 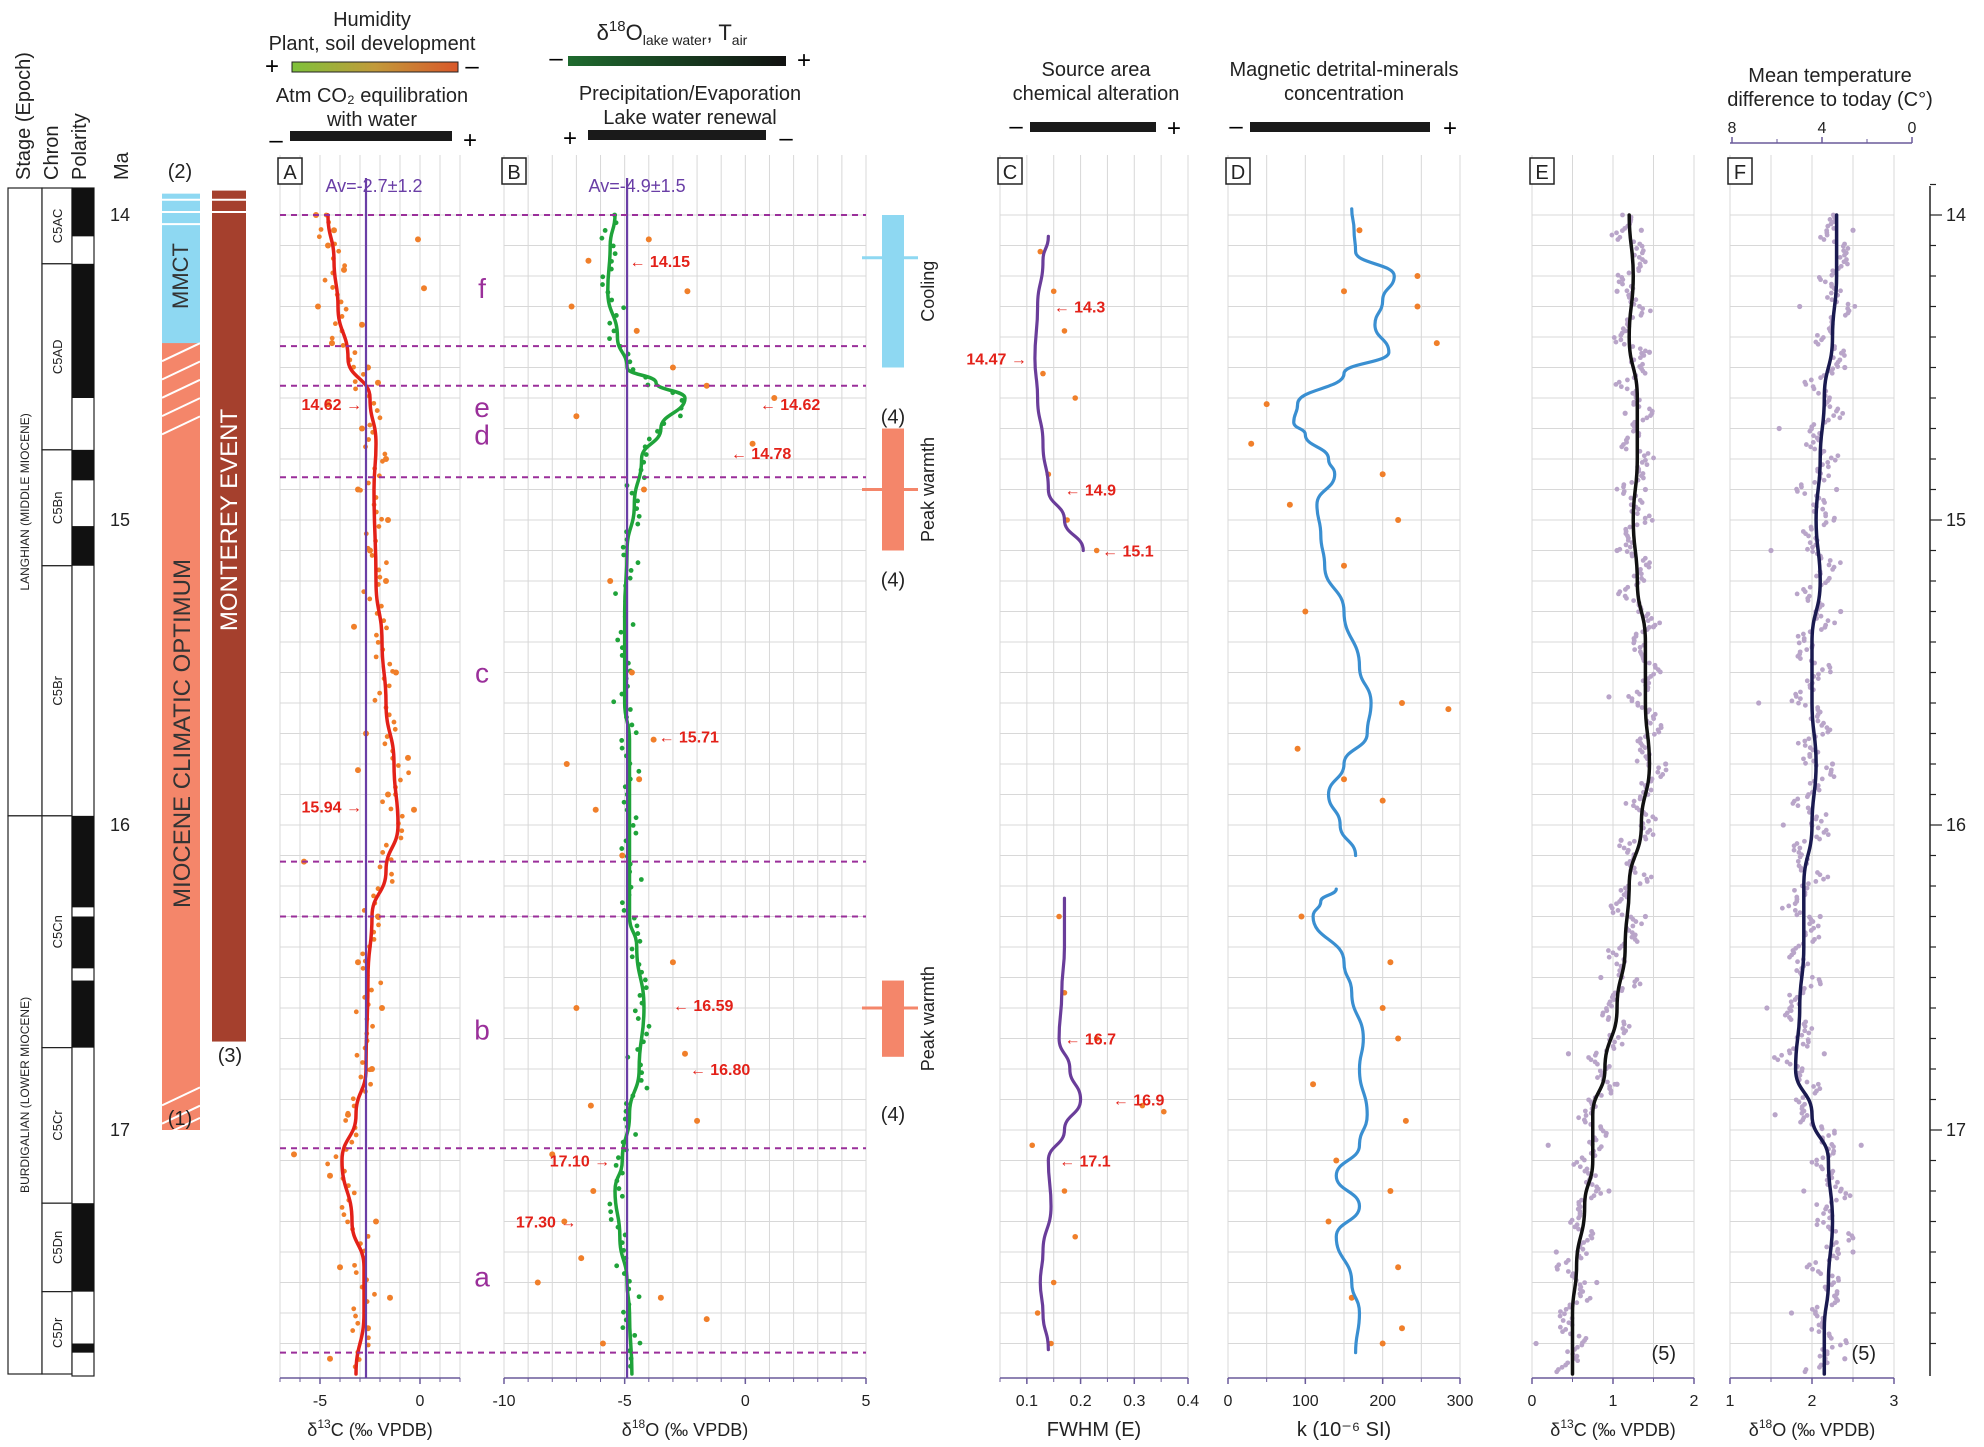 What do you see at coordinates (1612, 1428) in the screenshot?
I see `x-axis-label: δ13C (‰ VPDB)` at bounding box center [1612, 1428].